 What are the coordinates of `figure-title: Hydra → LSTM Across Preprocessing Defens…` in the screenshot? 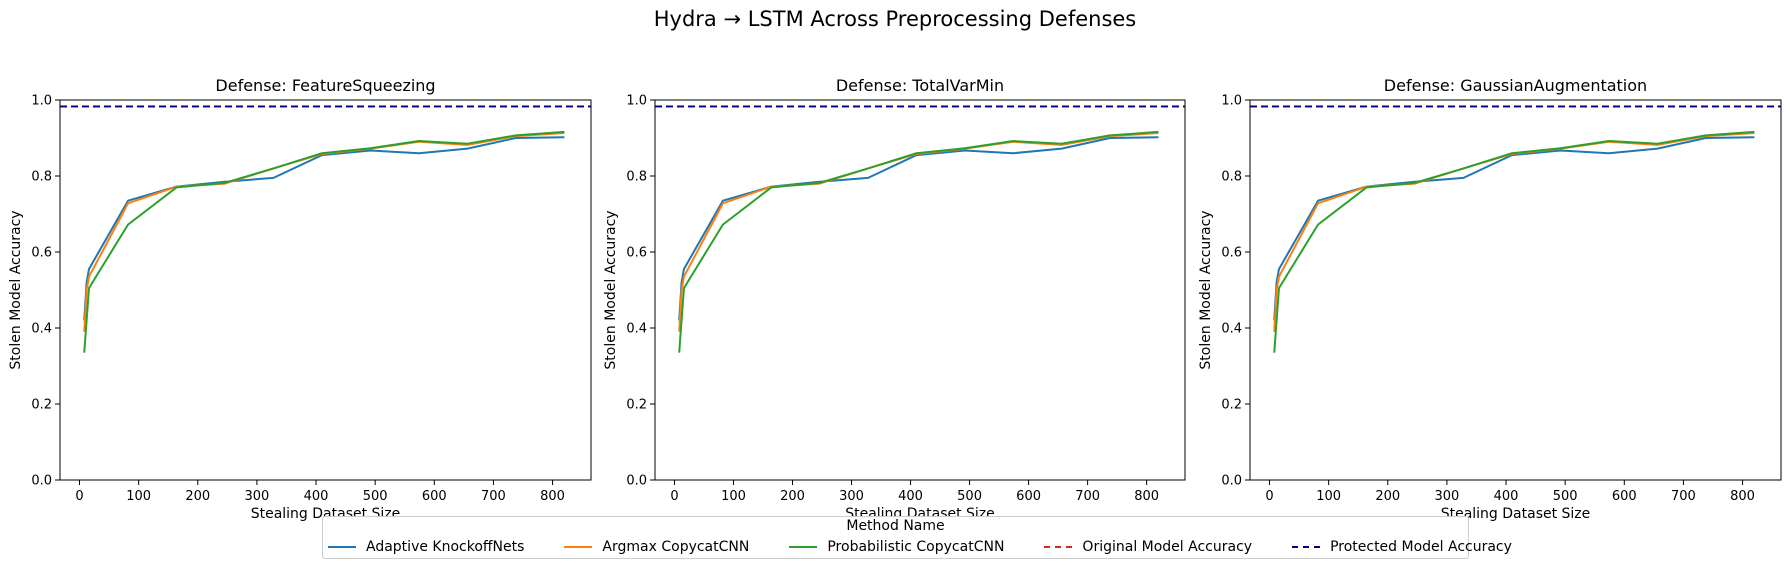 It's located at (895, 19).